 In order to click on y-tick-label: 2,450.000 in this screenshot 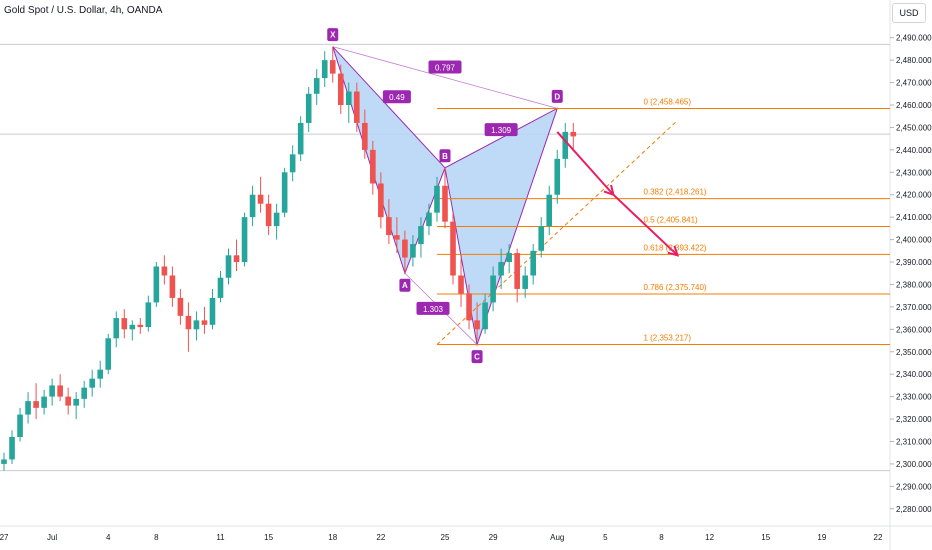, I will do `click(914, 127)`.